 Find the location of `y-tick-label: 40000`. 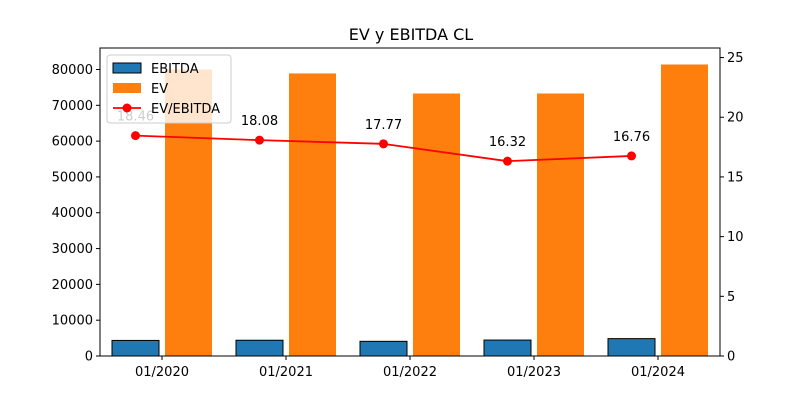

y-tick-label: 40000 is located at coordinates (72, 213).